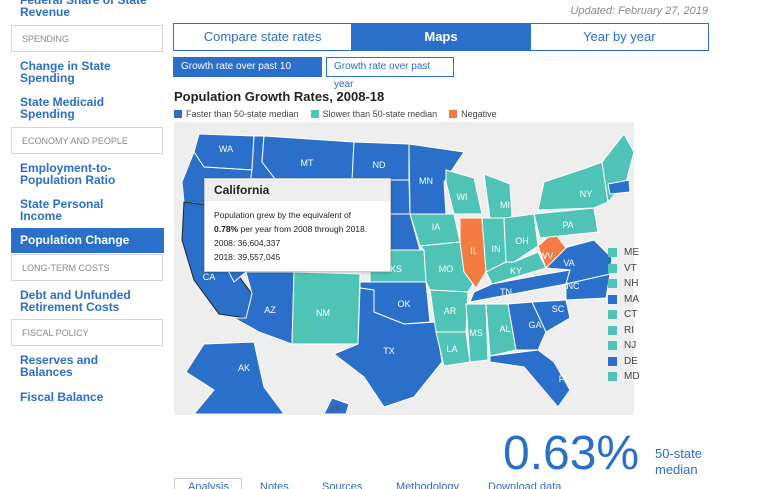 The height and width of the screenshot is (489, 768). I want to click on legend-faster: Faster than 50-state median, so click(236, 114).